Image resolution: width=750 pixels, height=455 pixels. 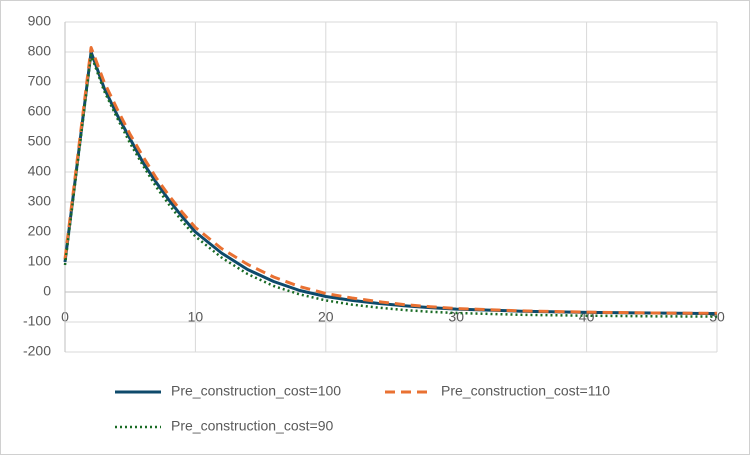 I want to click on x-tick-label: 20, so click(x=326, y=317).